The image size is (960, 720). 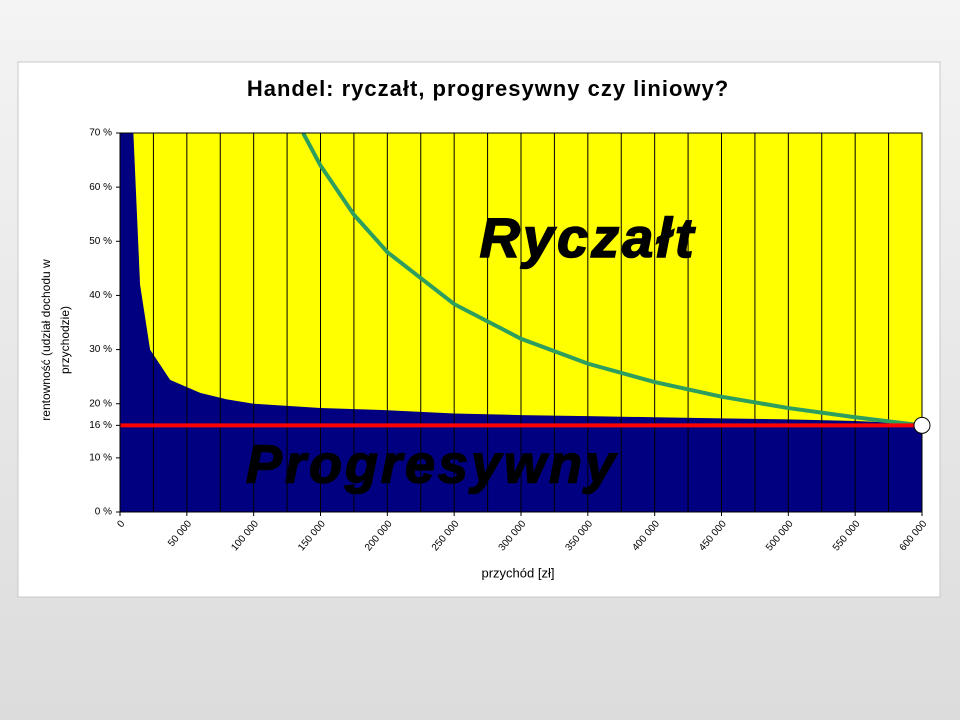 I want to click on y-tick-label: 16 %, so click(x=100, y=425).